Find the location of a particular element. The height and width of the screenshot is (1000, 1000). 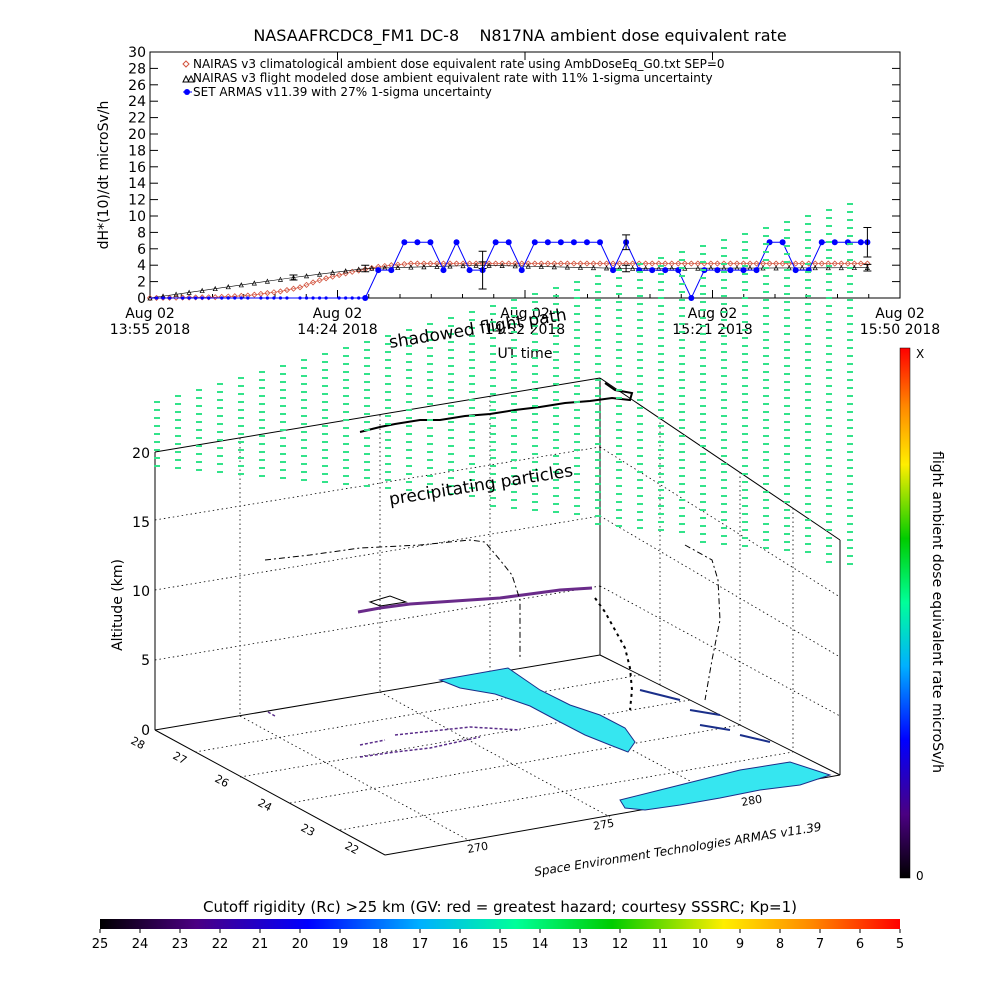

timeseries-series is located at coordinates (509, 264).